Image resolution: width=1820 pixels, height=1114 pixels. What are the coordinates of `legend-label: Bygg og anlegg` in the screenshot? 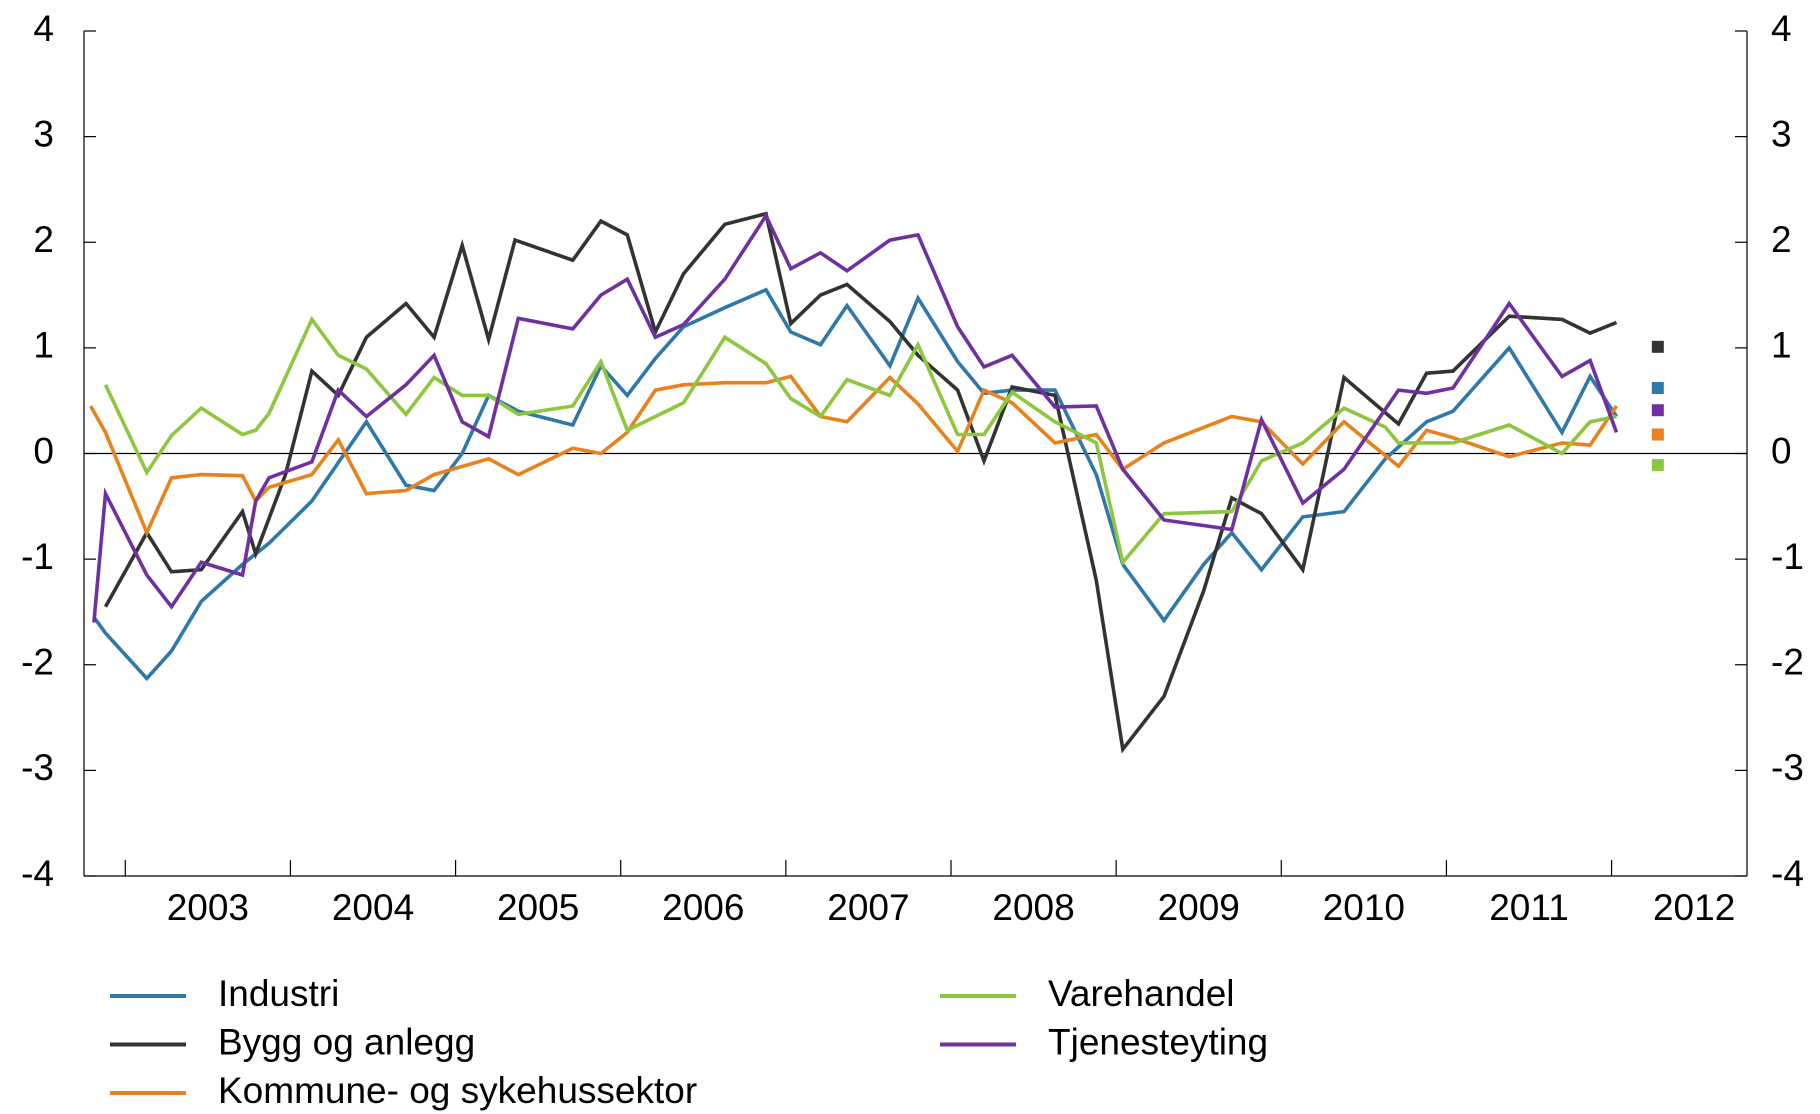 It's located at (346, 1041).